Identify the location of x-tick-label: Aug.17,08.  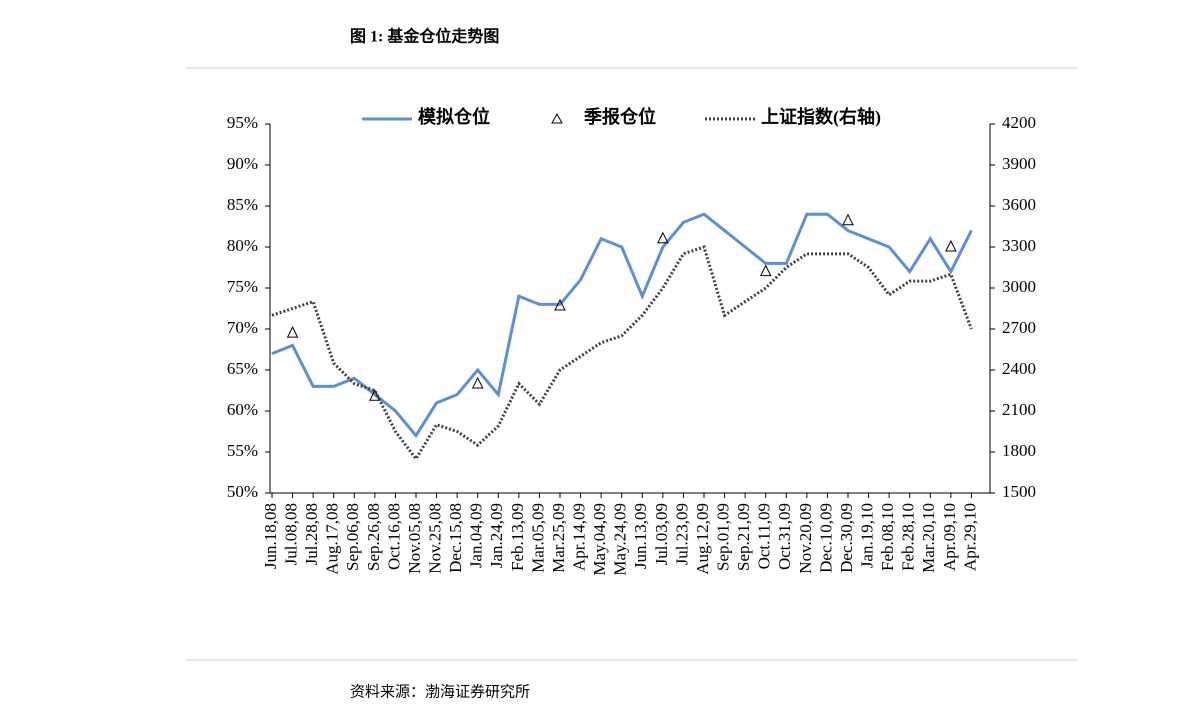
(332, 539).